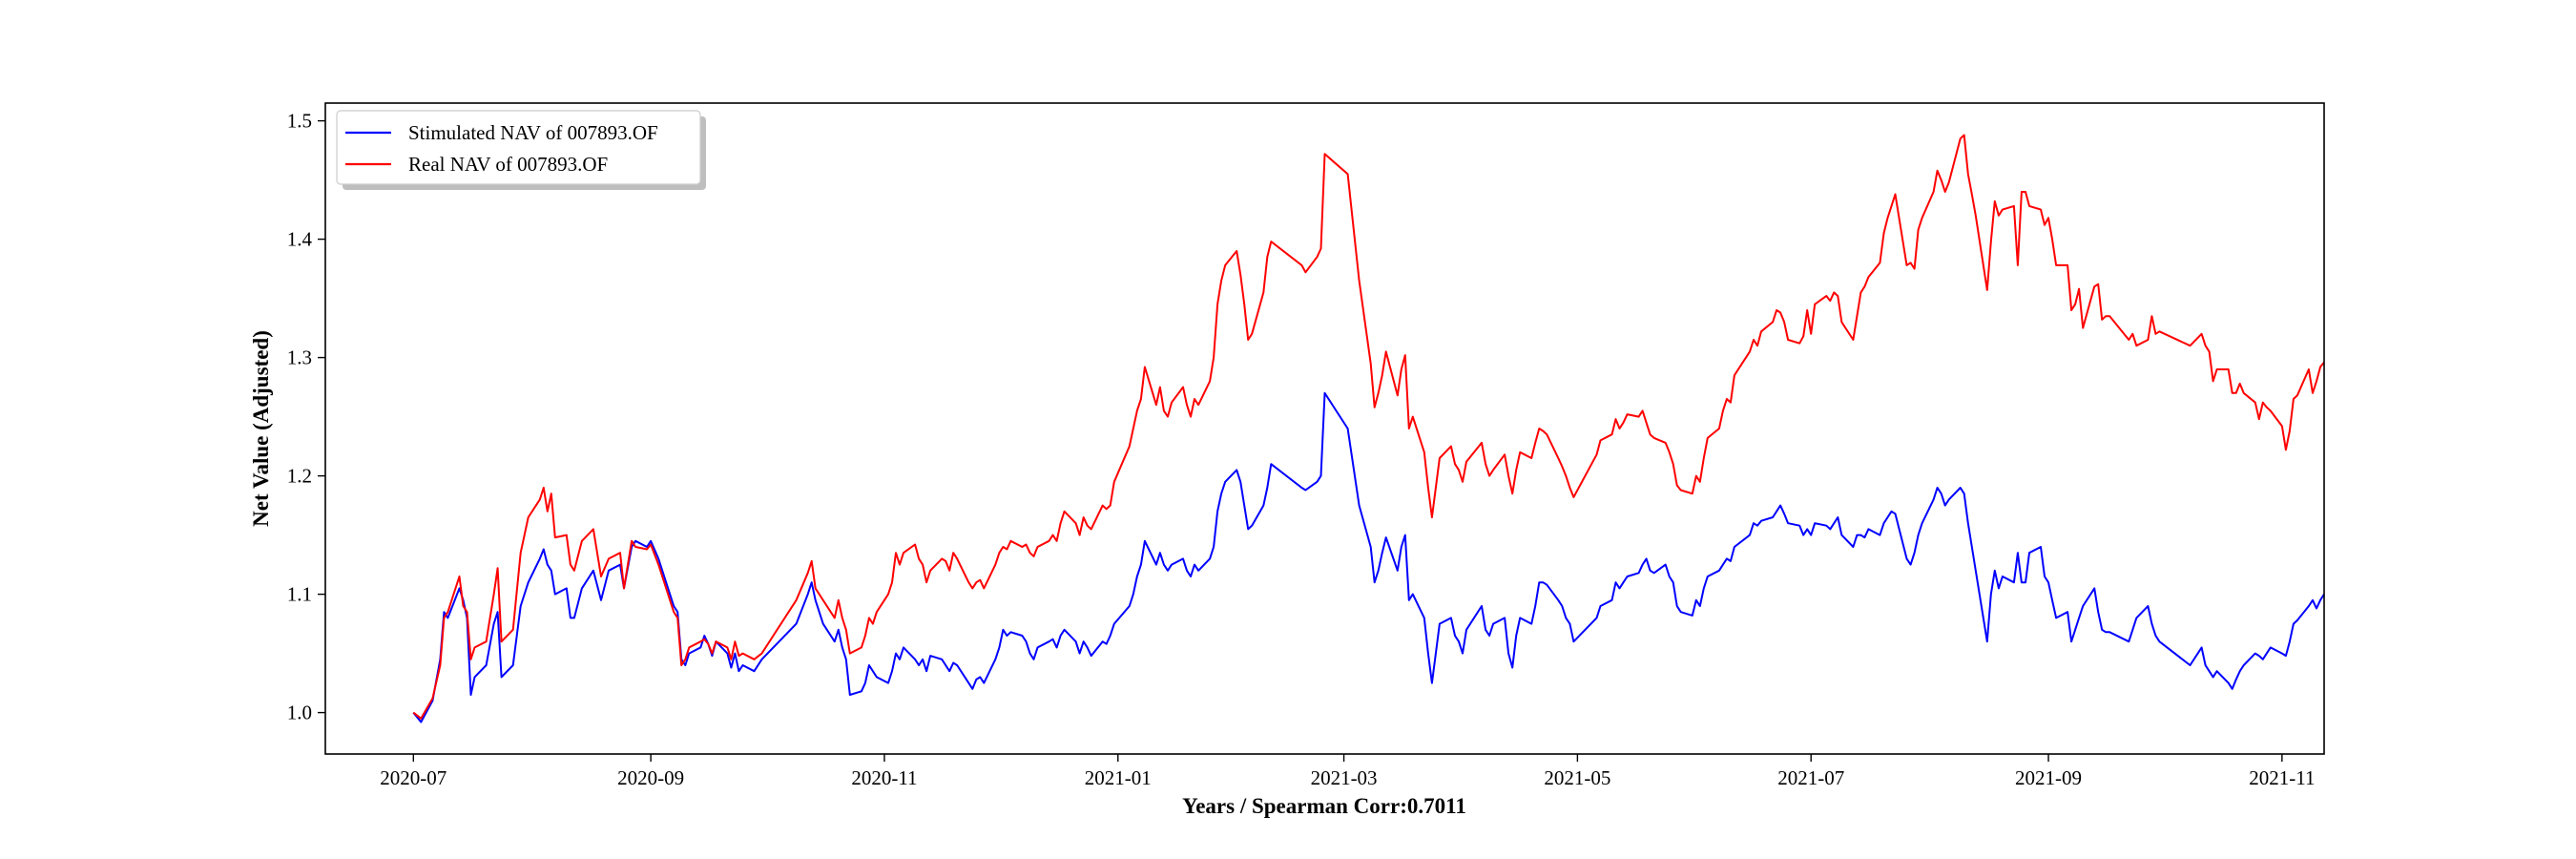 The width and height of the screenshot is (2576, 859). Describe the element at coordinates (1324, 806) in the screenshot. I see `x-axis-label: Years / Spearman Corr:0.7011` at that location.